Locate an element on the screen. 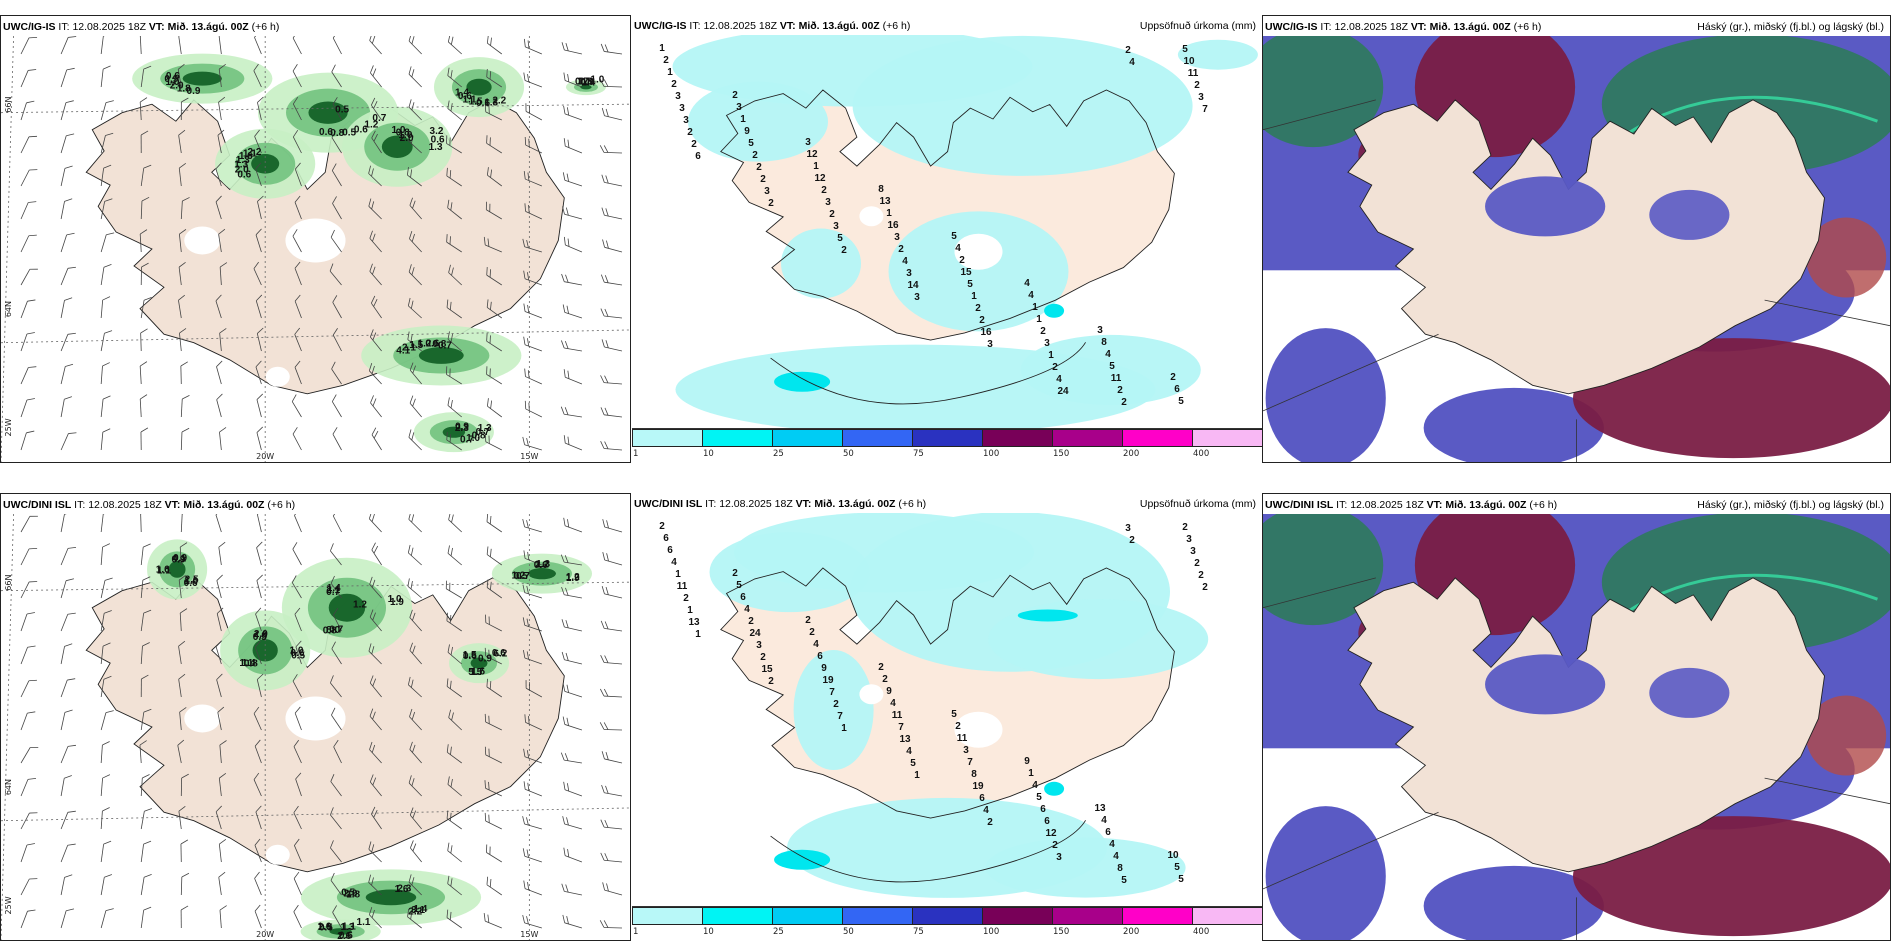  colorbar-swatch is located at coordinates (1087, 916).